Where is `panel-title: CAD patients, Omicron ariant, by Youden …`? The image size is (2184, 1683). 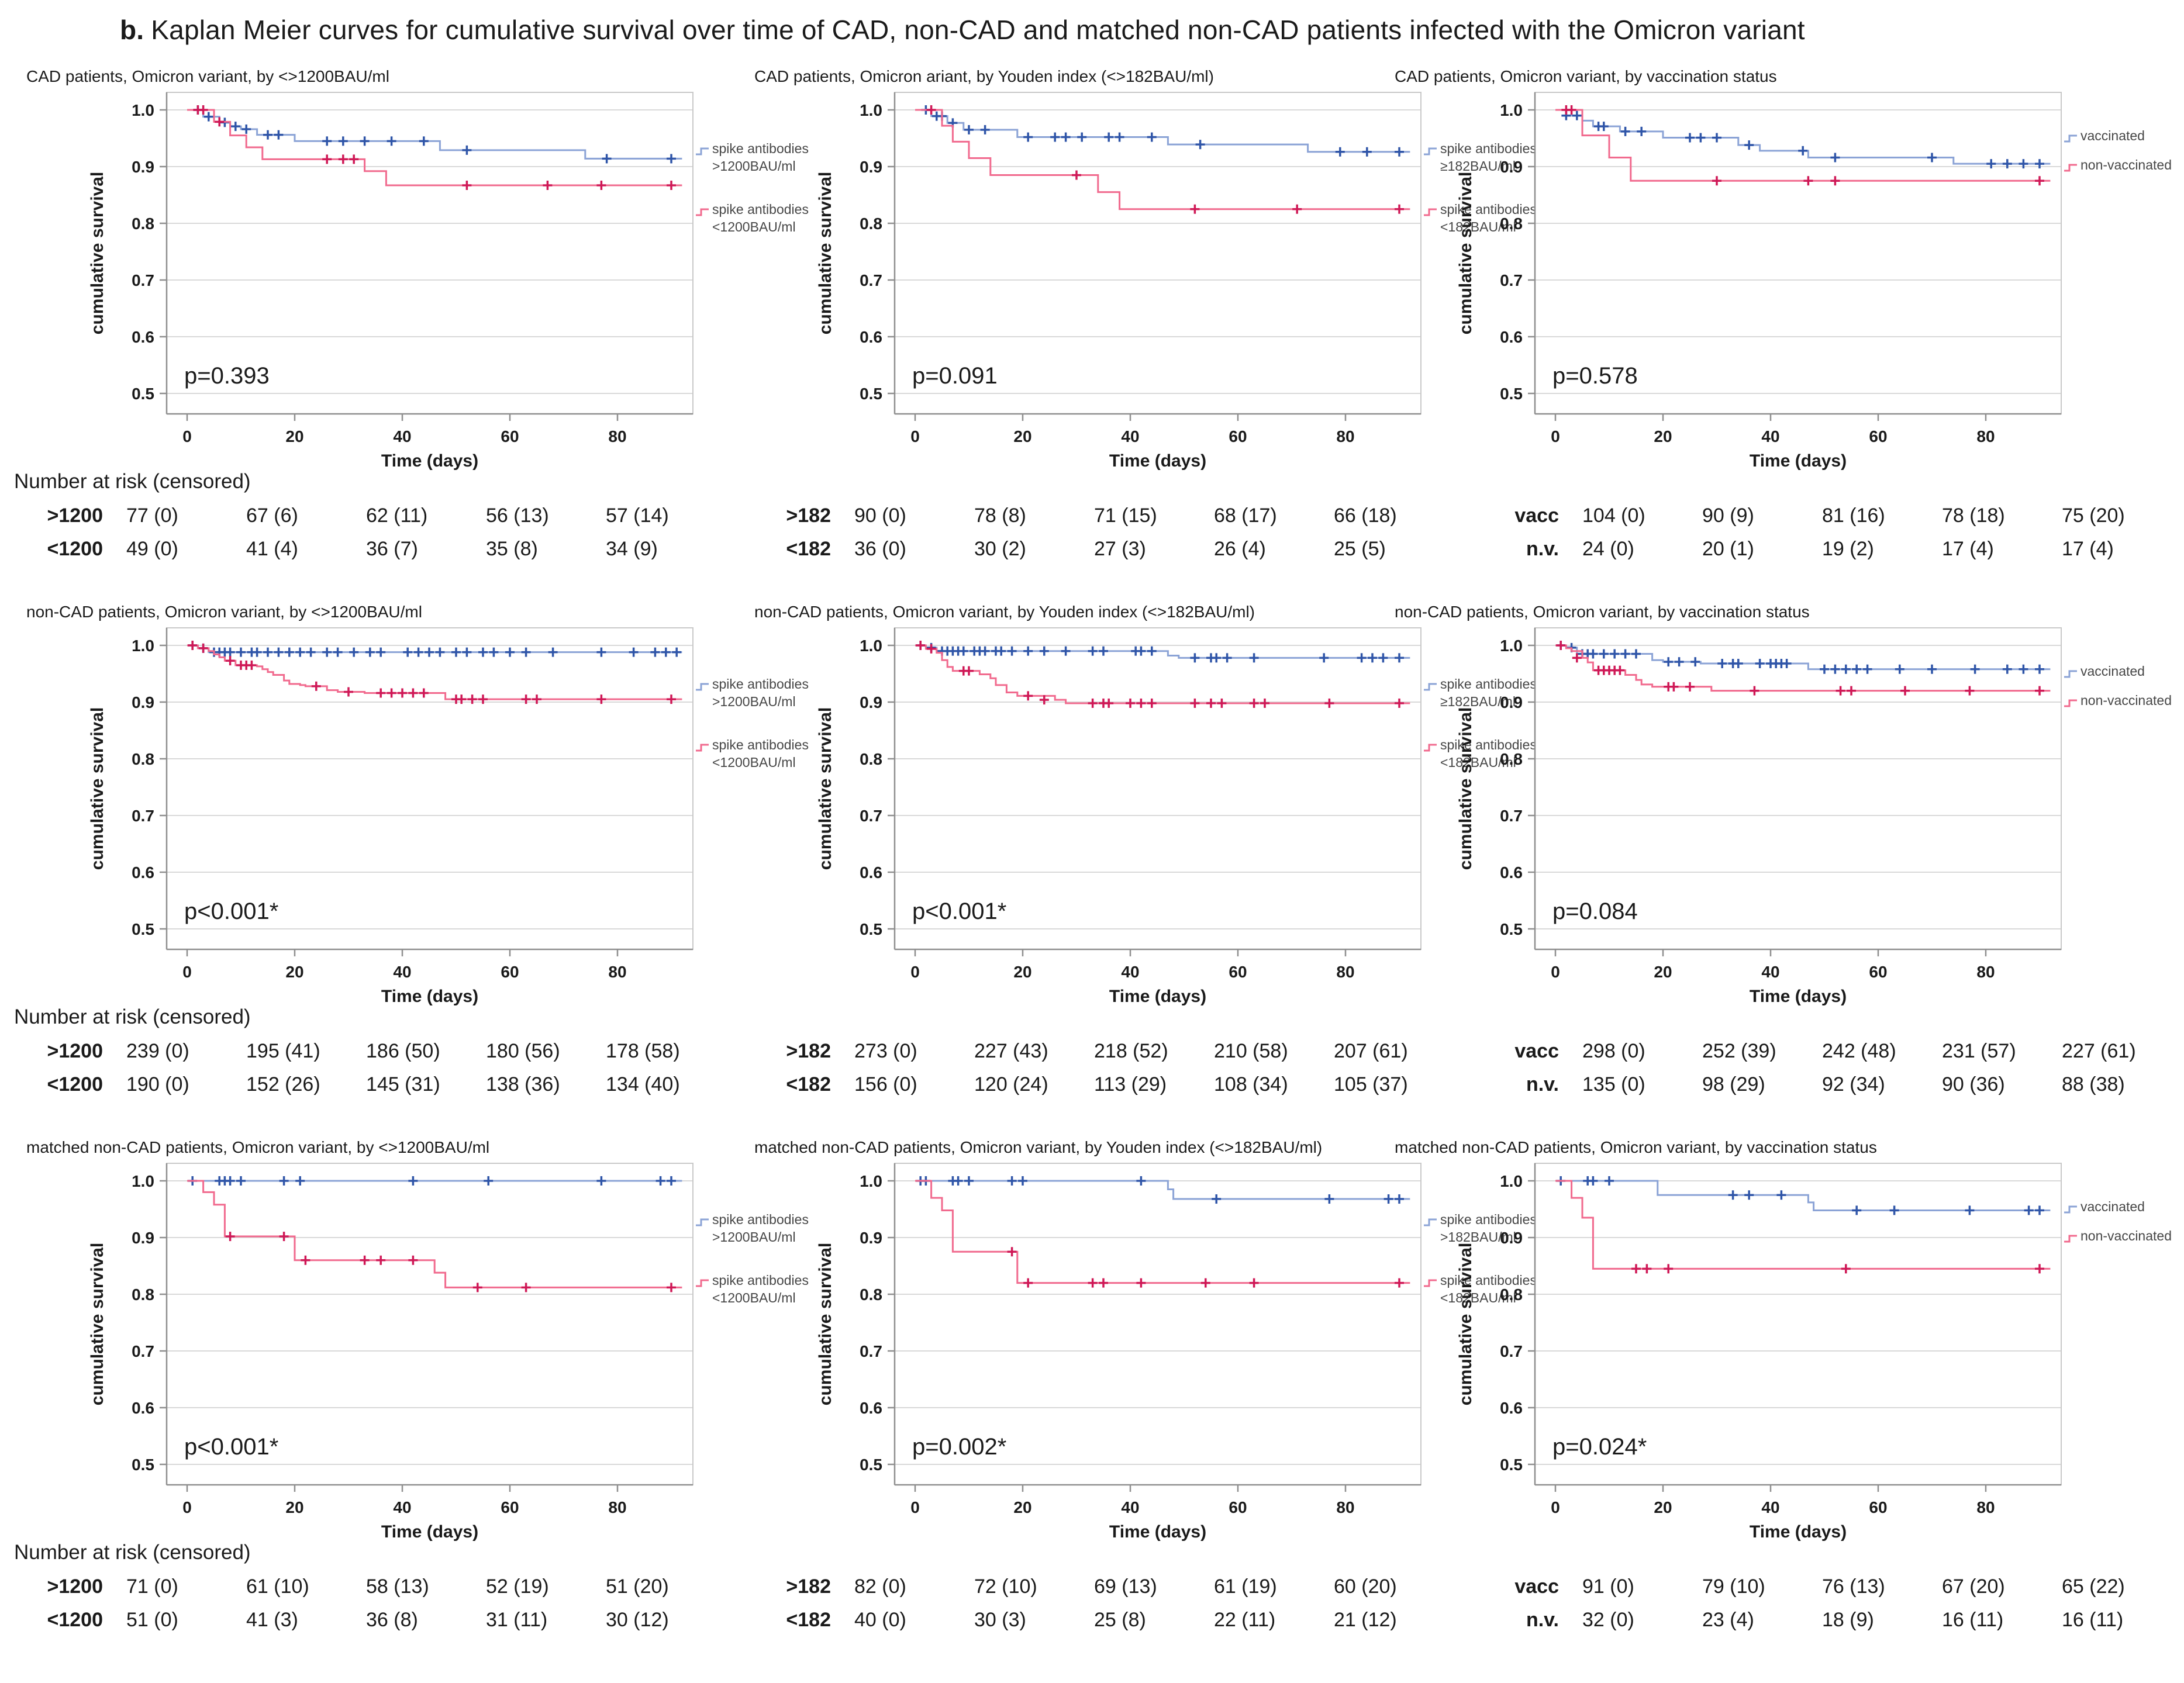
panel-title: CAD patients, Omicron ariant, by Youden … is located at coordinates (984, 76).